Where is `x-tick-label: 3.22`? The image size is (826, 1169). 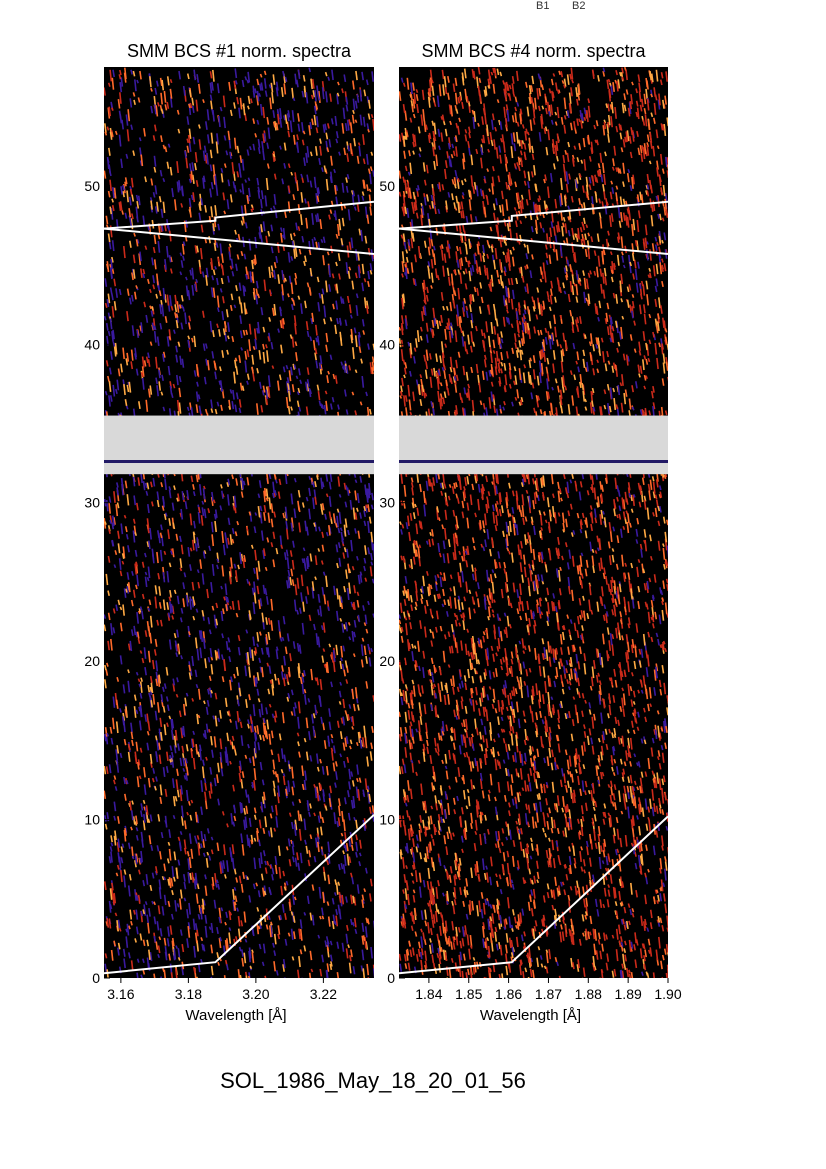
x-tick-label: 3.22 is located at coordinates (323, 994).